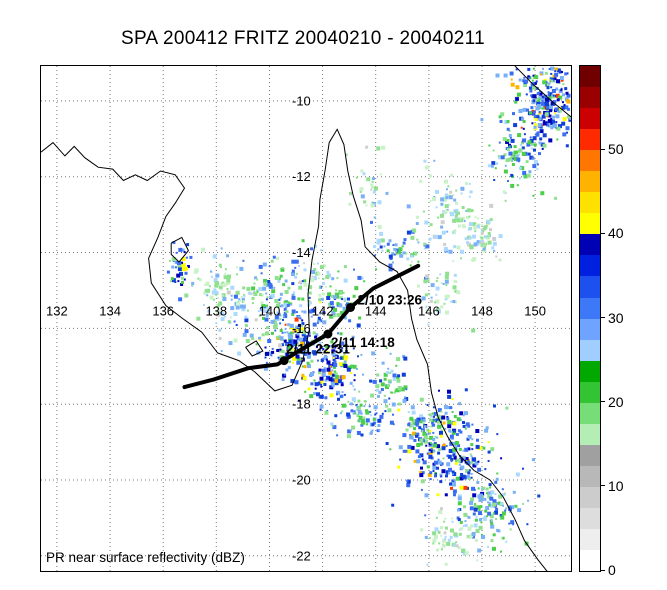  I want to click on colorbar, so click(590, 318).